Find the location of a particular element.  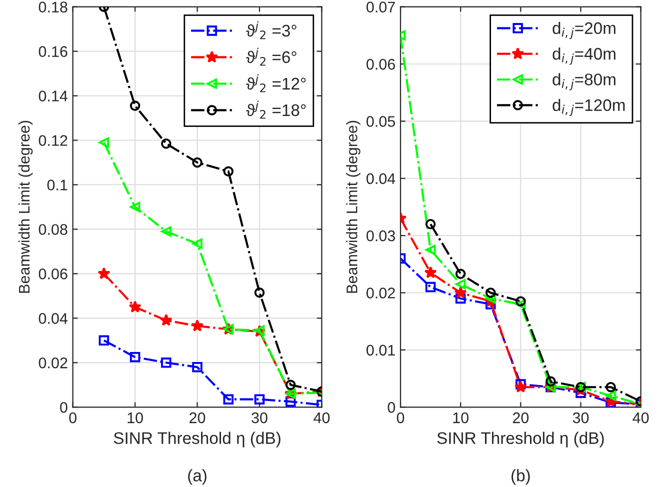

y-tick-label: 0.03 is located at coordinates (380, 236).